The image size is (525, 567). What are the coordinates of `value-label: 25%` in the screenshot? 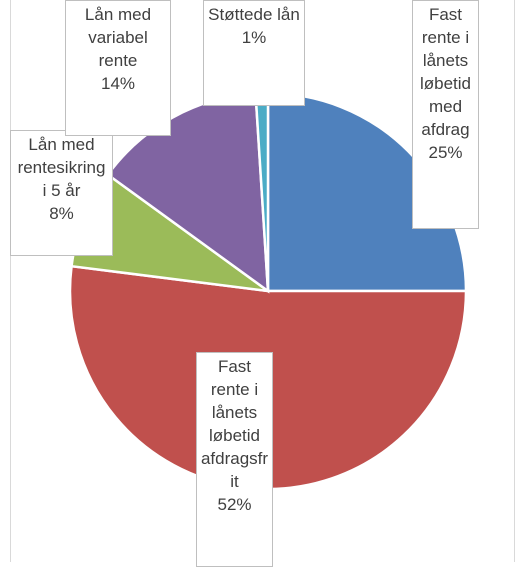 It's located at (445, 152).